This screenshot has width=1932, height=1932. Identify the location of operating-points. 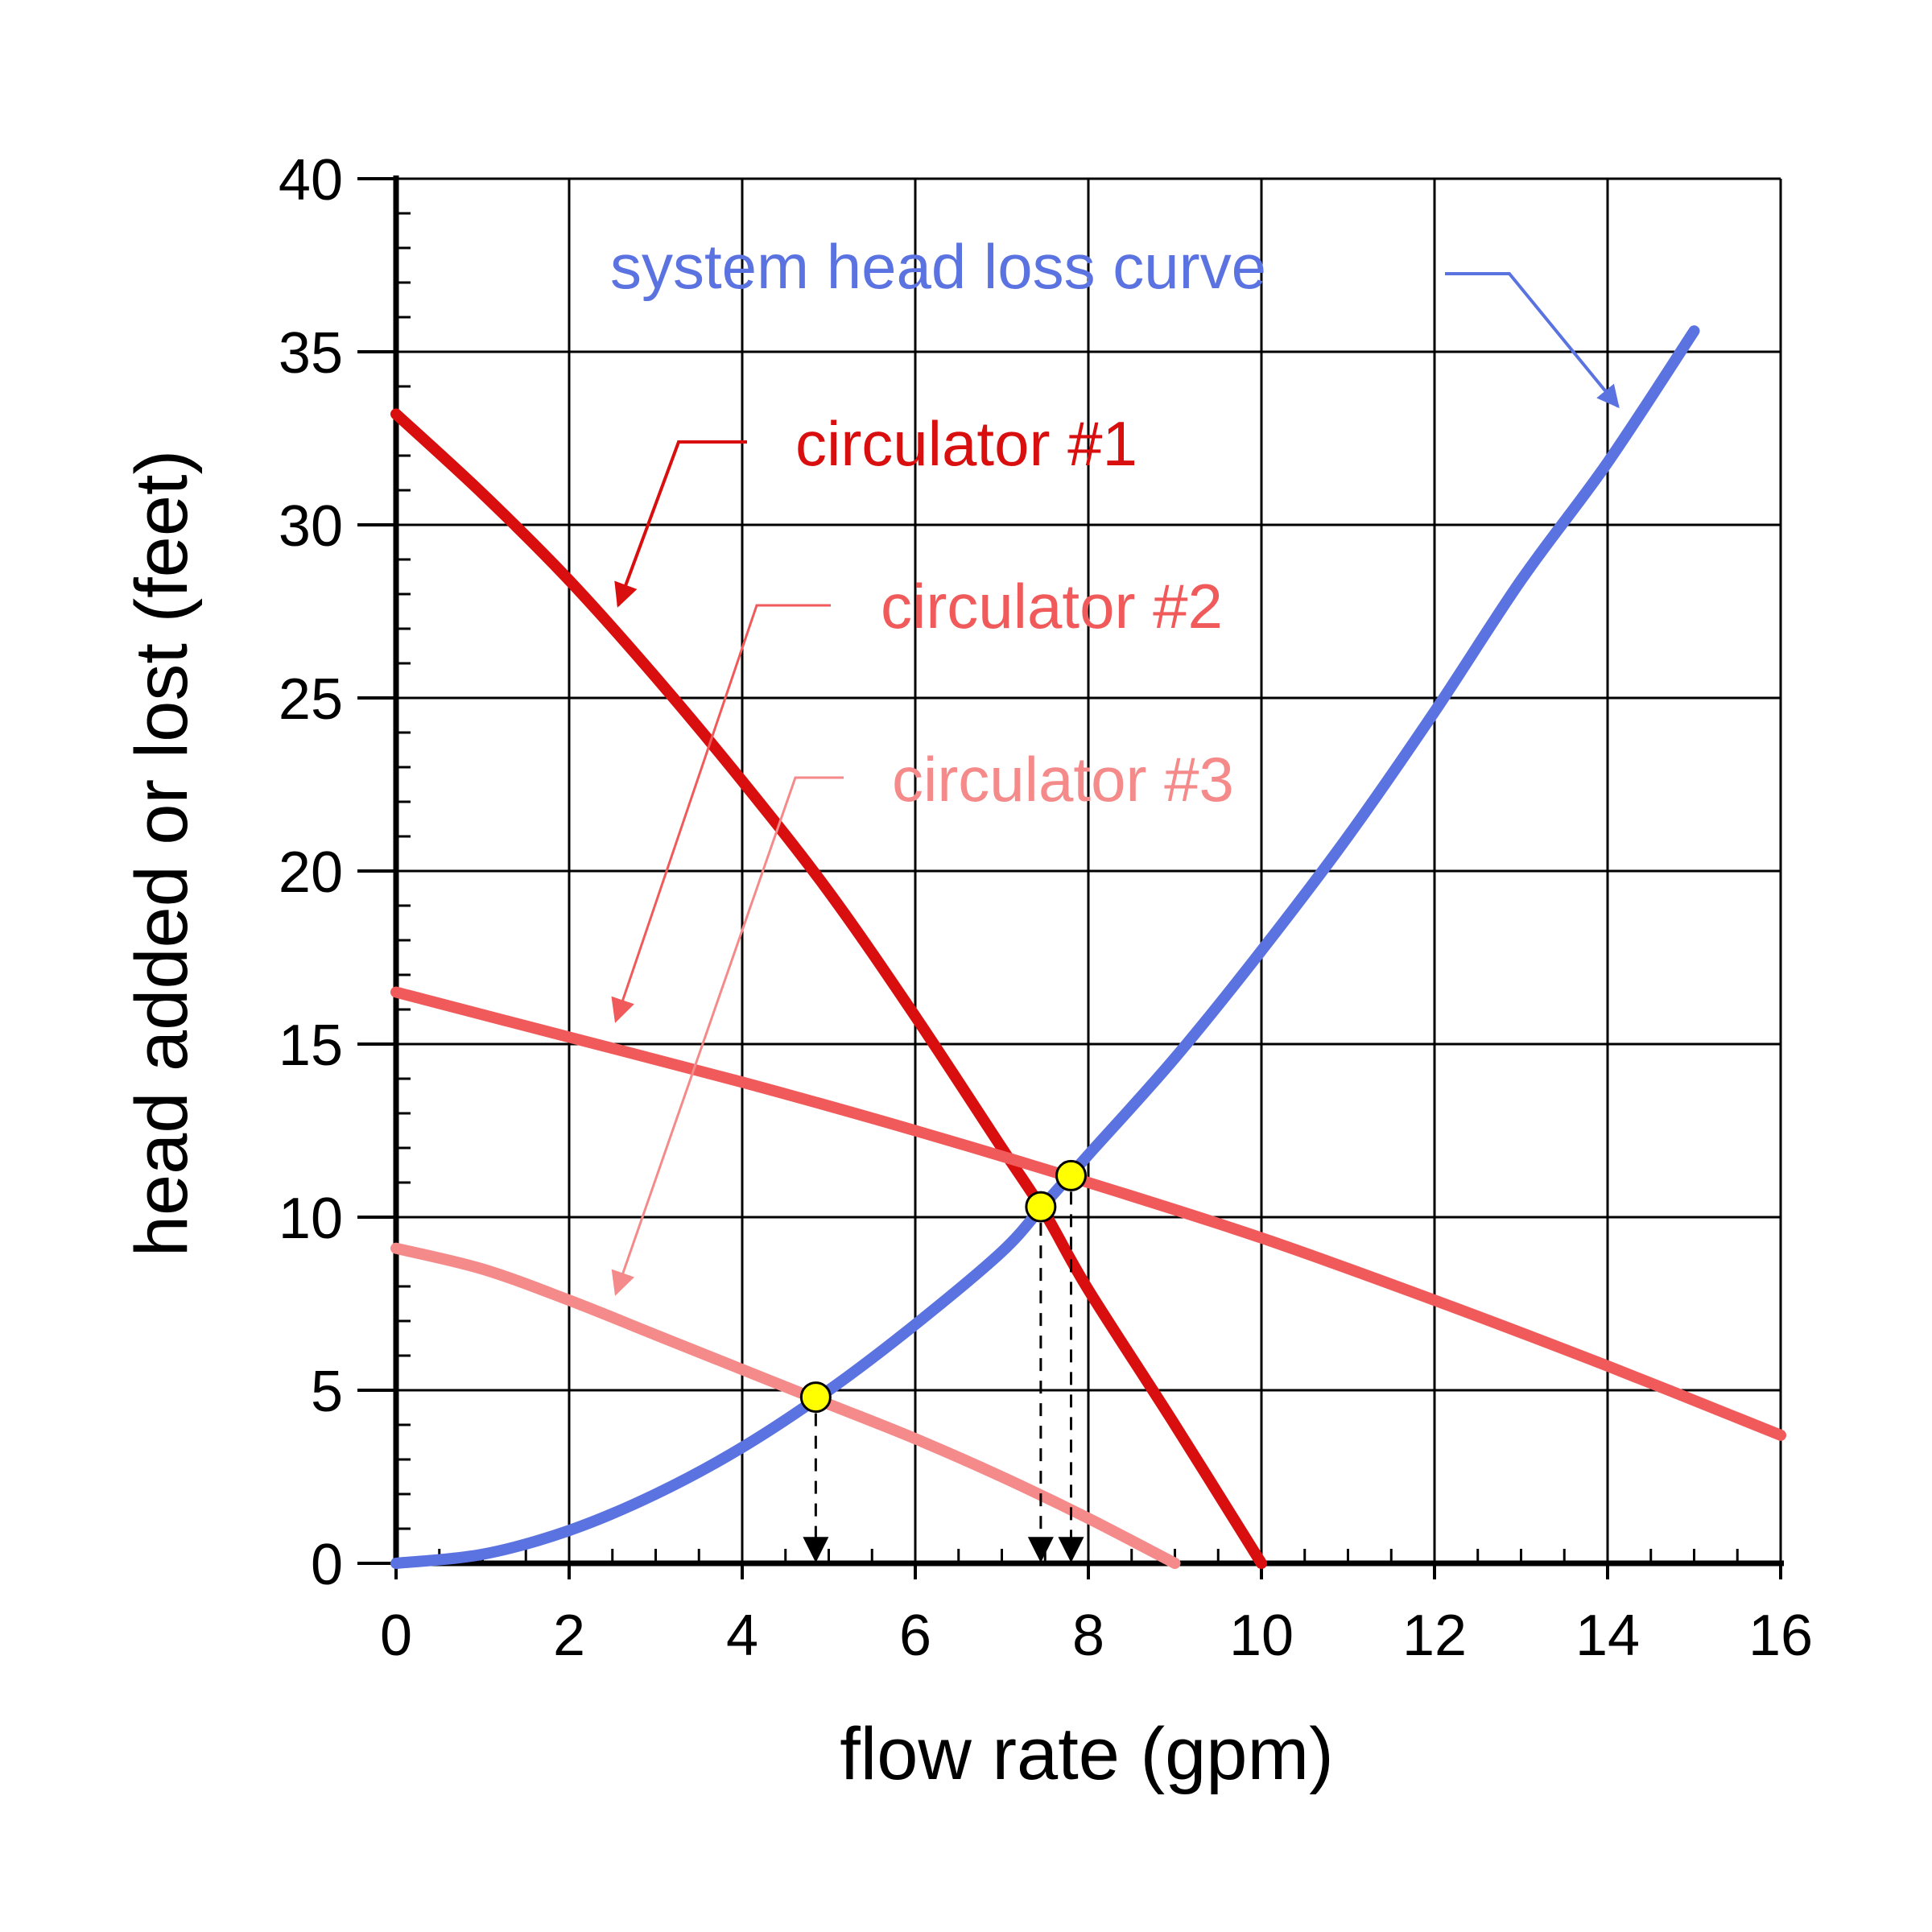
(943, 1286).